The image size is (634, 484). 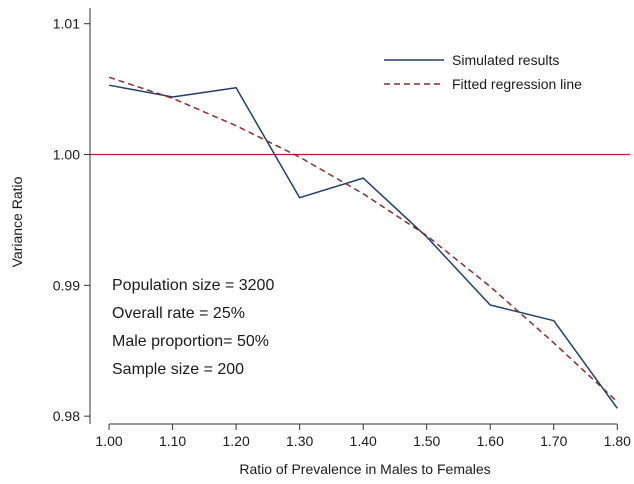 What do you see at coordinates (483, 72) in the screenshot?
I see `legend: Simulated results Fitted regression line` at bounding box center [483, 72].